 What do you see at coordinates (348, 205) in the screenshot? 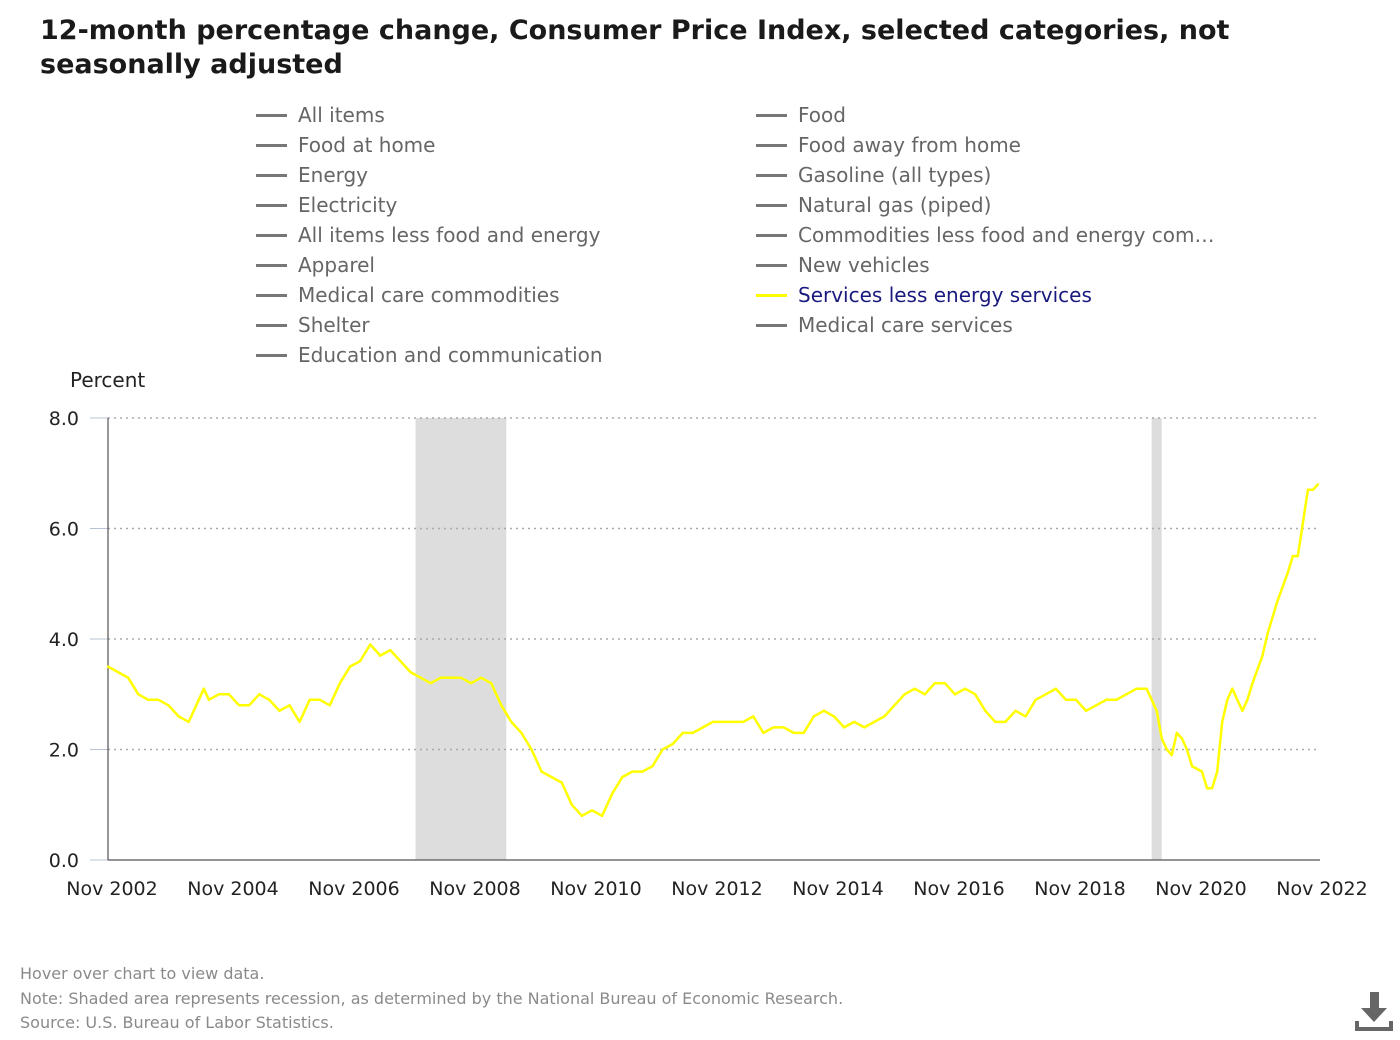
I see `legend-label: Electricity` at bounding box center [348, 205].